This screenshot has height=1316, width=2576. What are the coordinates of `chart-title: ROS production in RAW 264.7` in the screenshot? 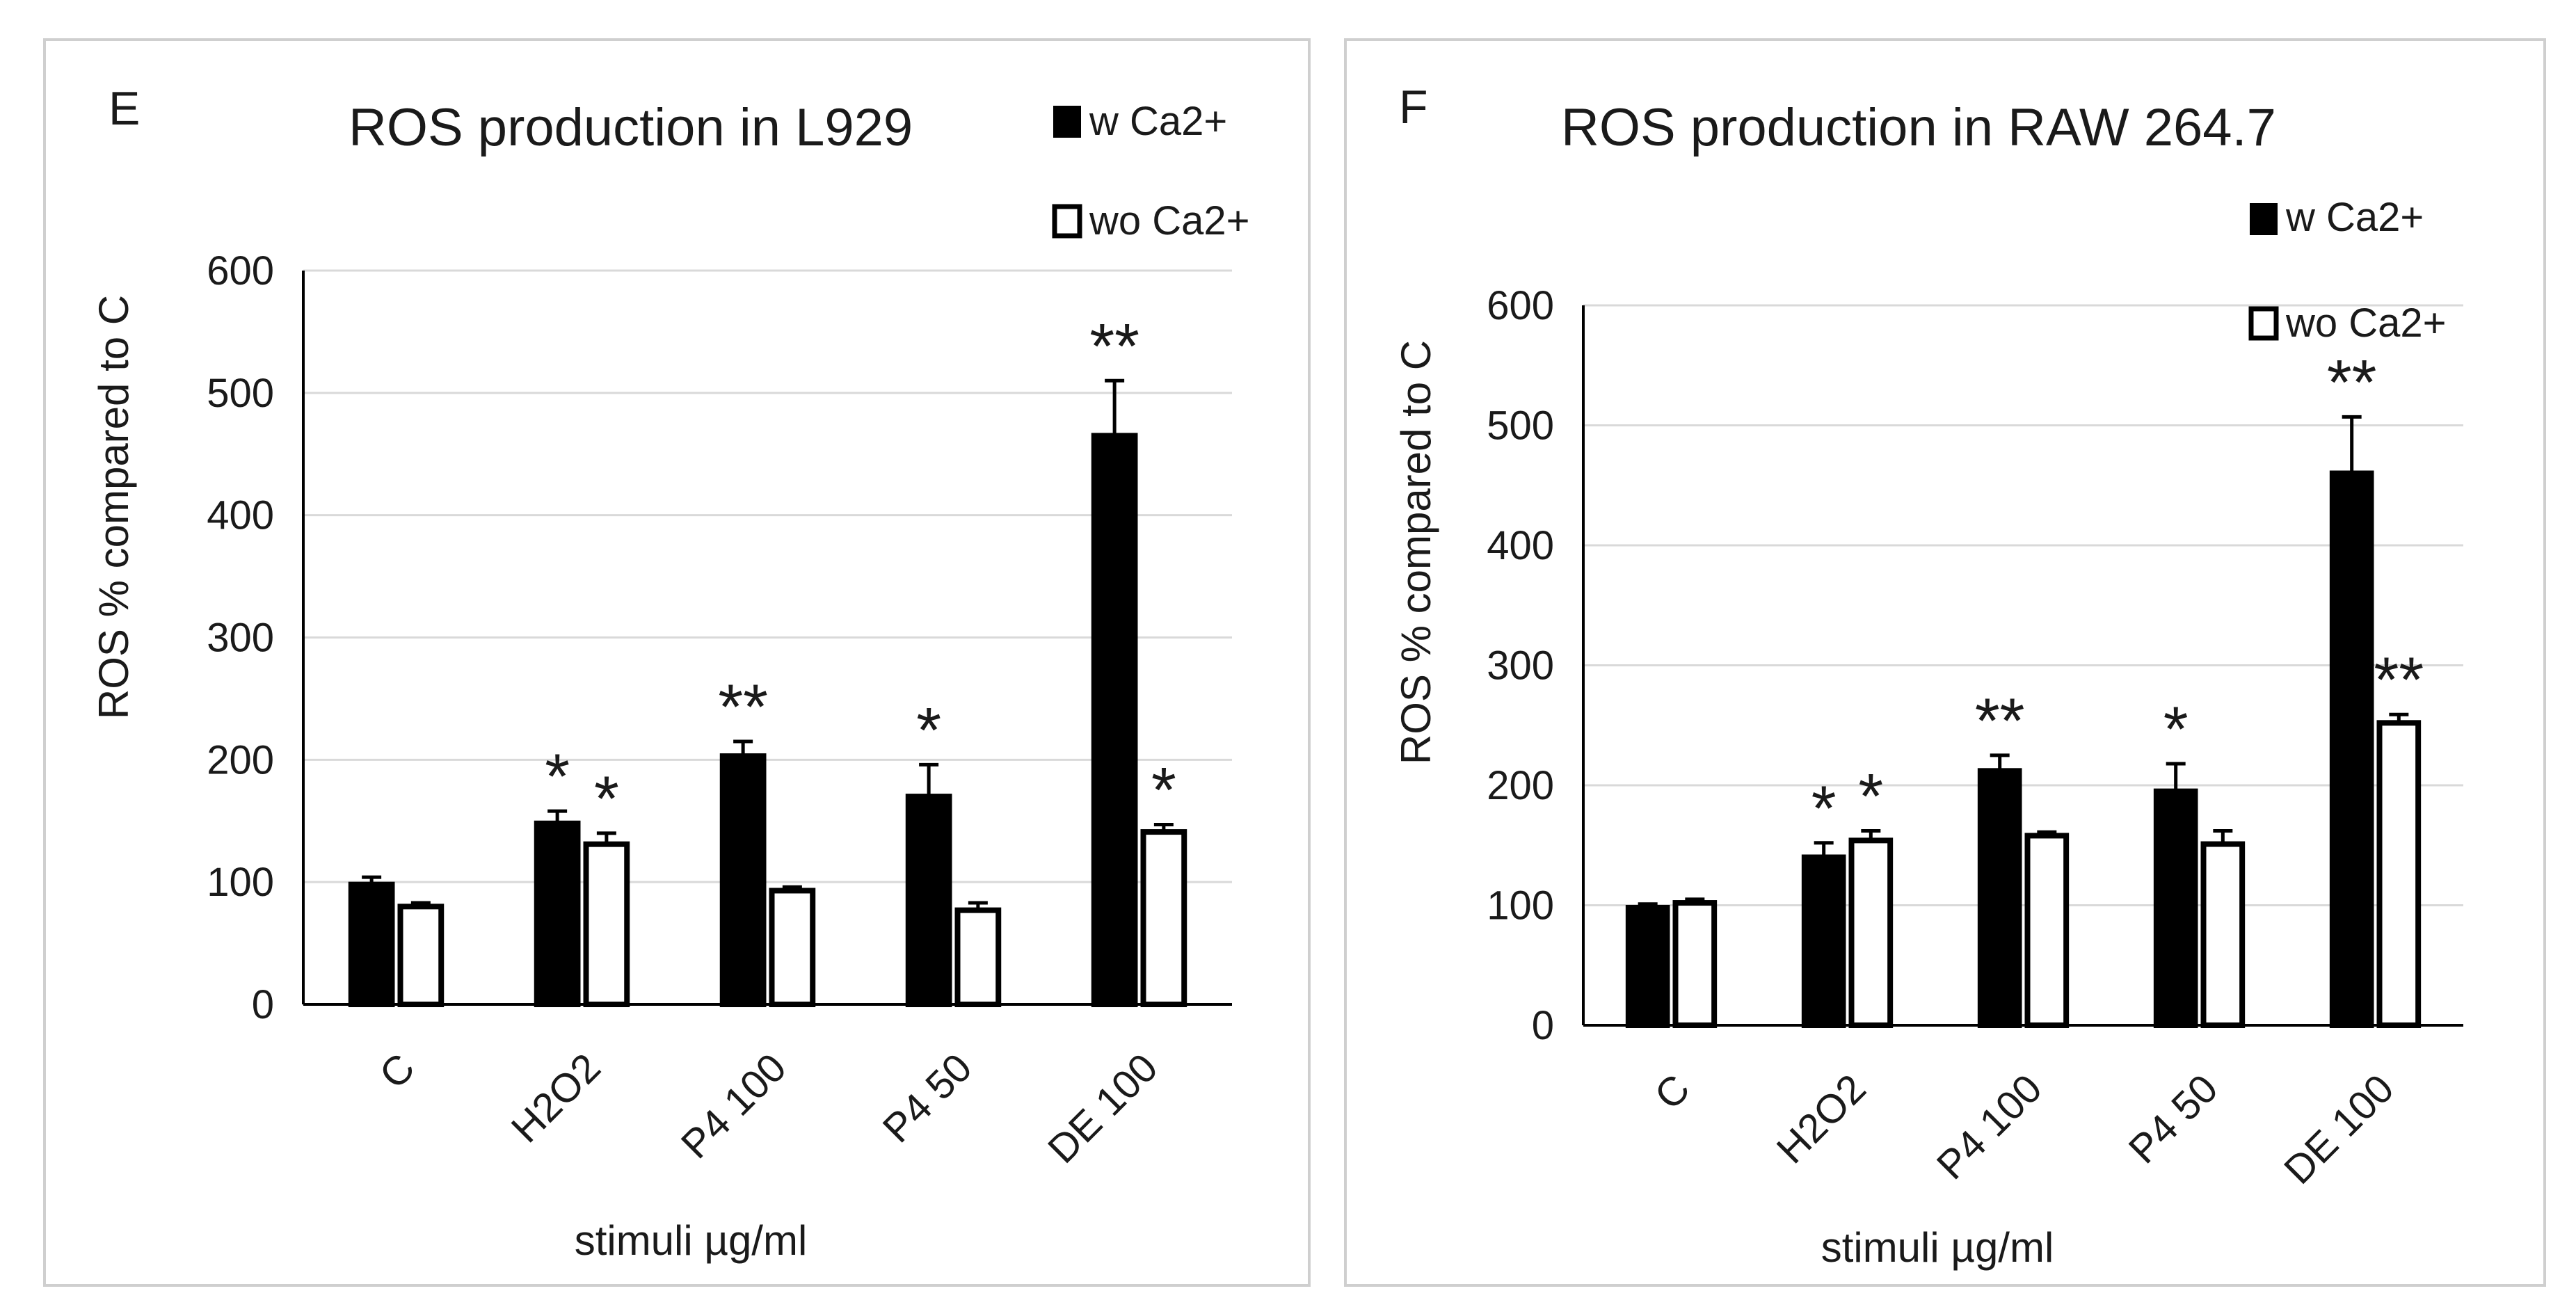 It's located at (1918, 127).